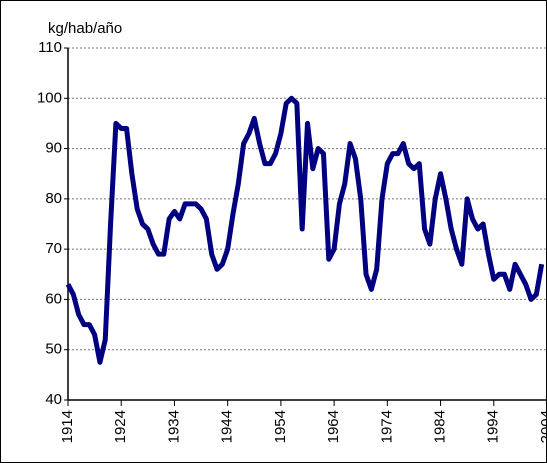 The height and width of the screenshot is (463, 547). Describe the element at coordinates (120, 426) in the screenshot. I see `x-tick-label: 1924` at that location.